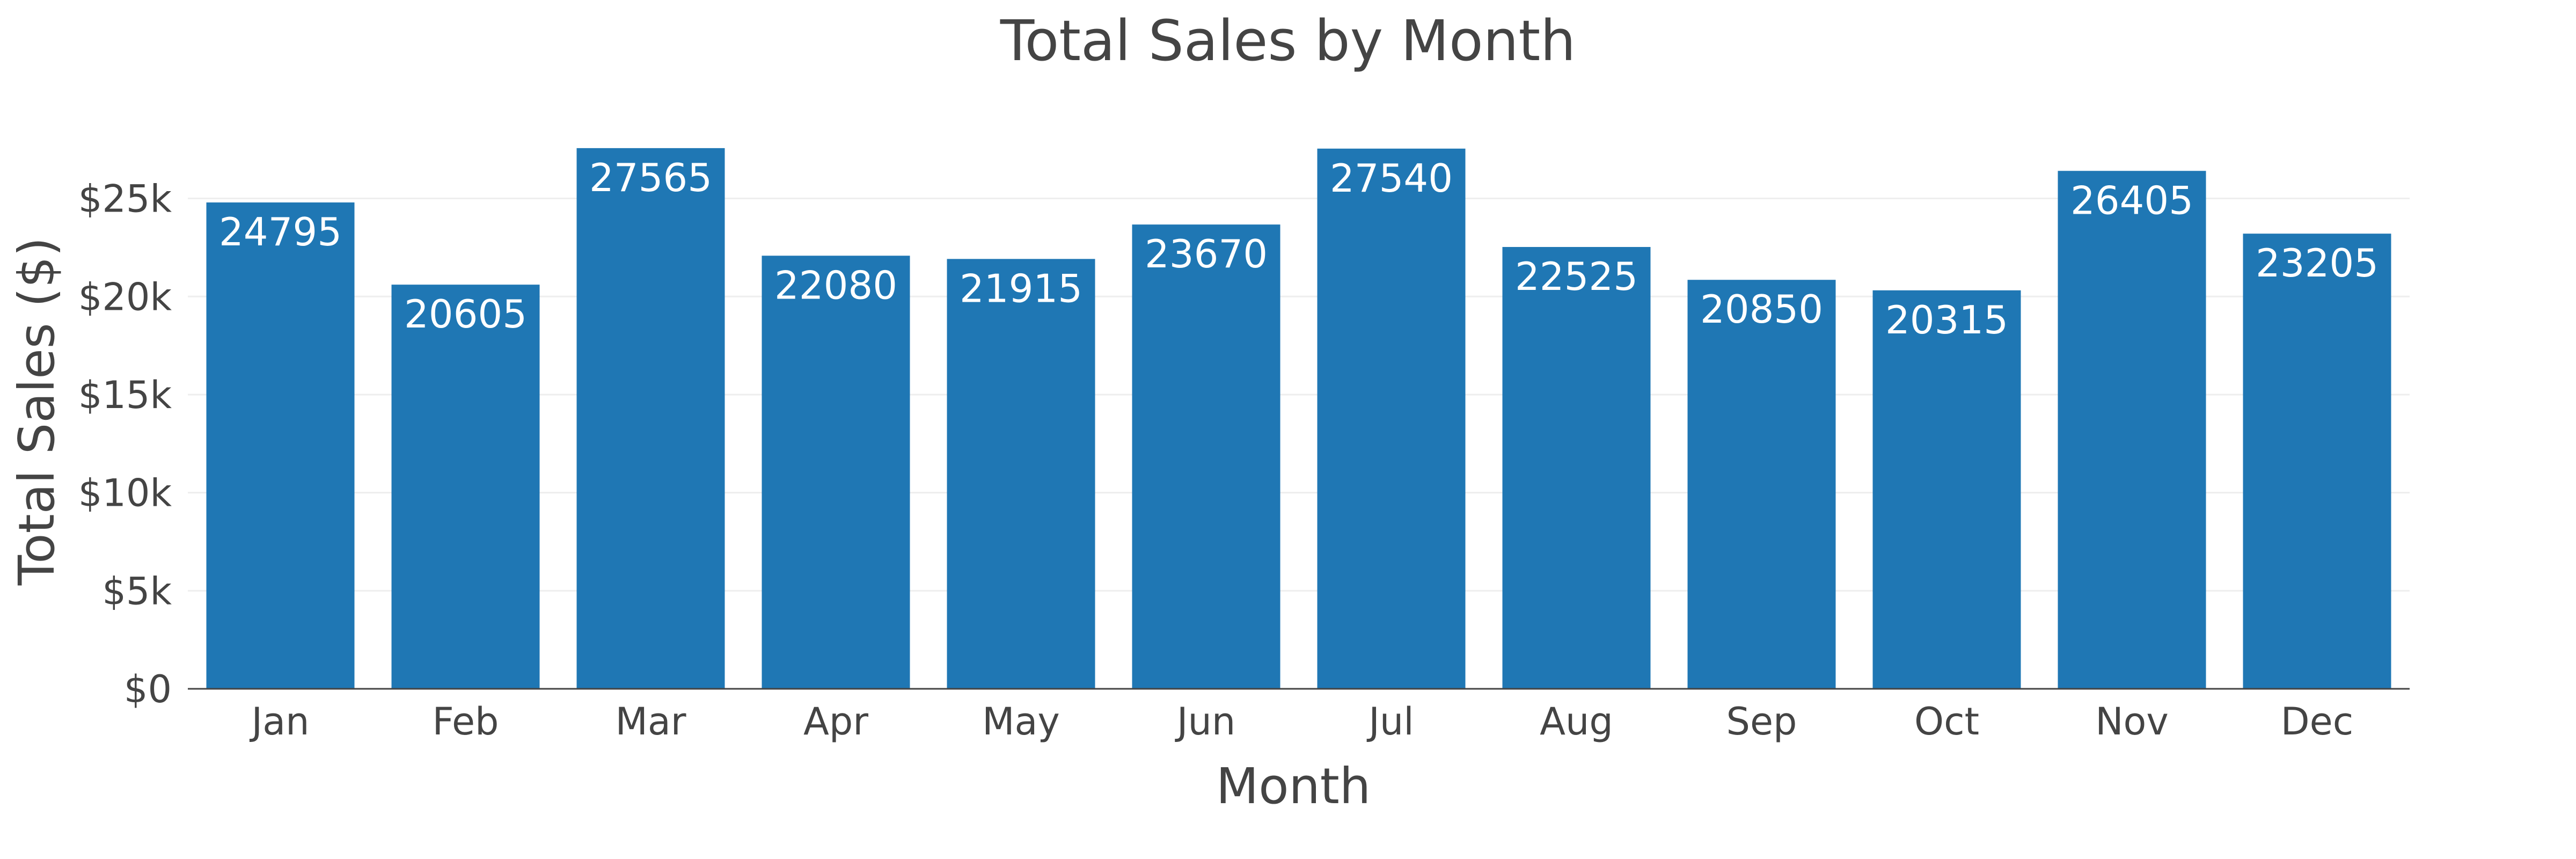 The width and height of the screenshot is (2576, 859). Describe the element at coordinates (137, 591) in the screenshot. I see `y-tick-label: $5k` at that location.